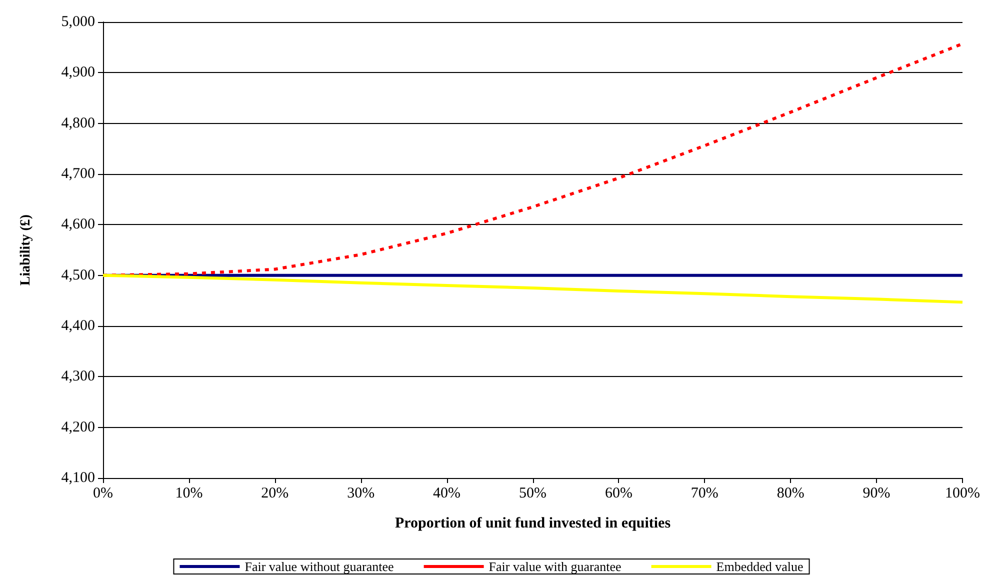 The height and width of the screenshot is (578, 983). What do you see at coordinates (962, 494) in the screenshot?
I see `x-tick-label: 100%` at bounding box center [962, 494].